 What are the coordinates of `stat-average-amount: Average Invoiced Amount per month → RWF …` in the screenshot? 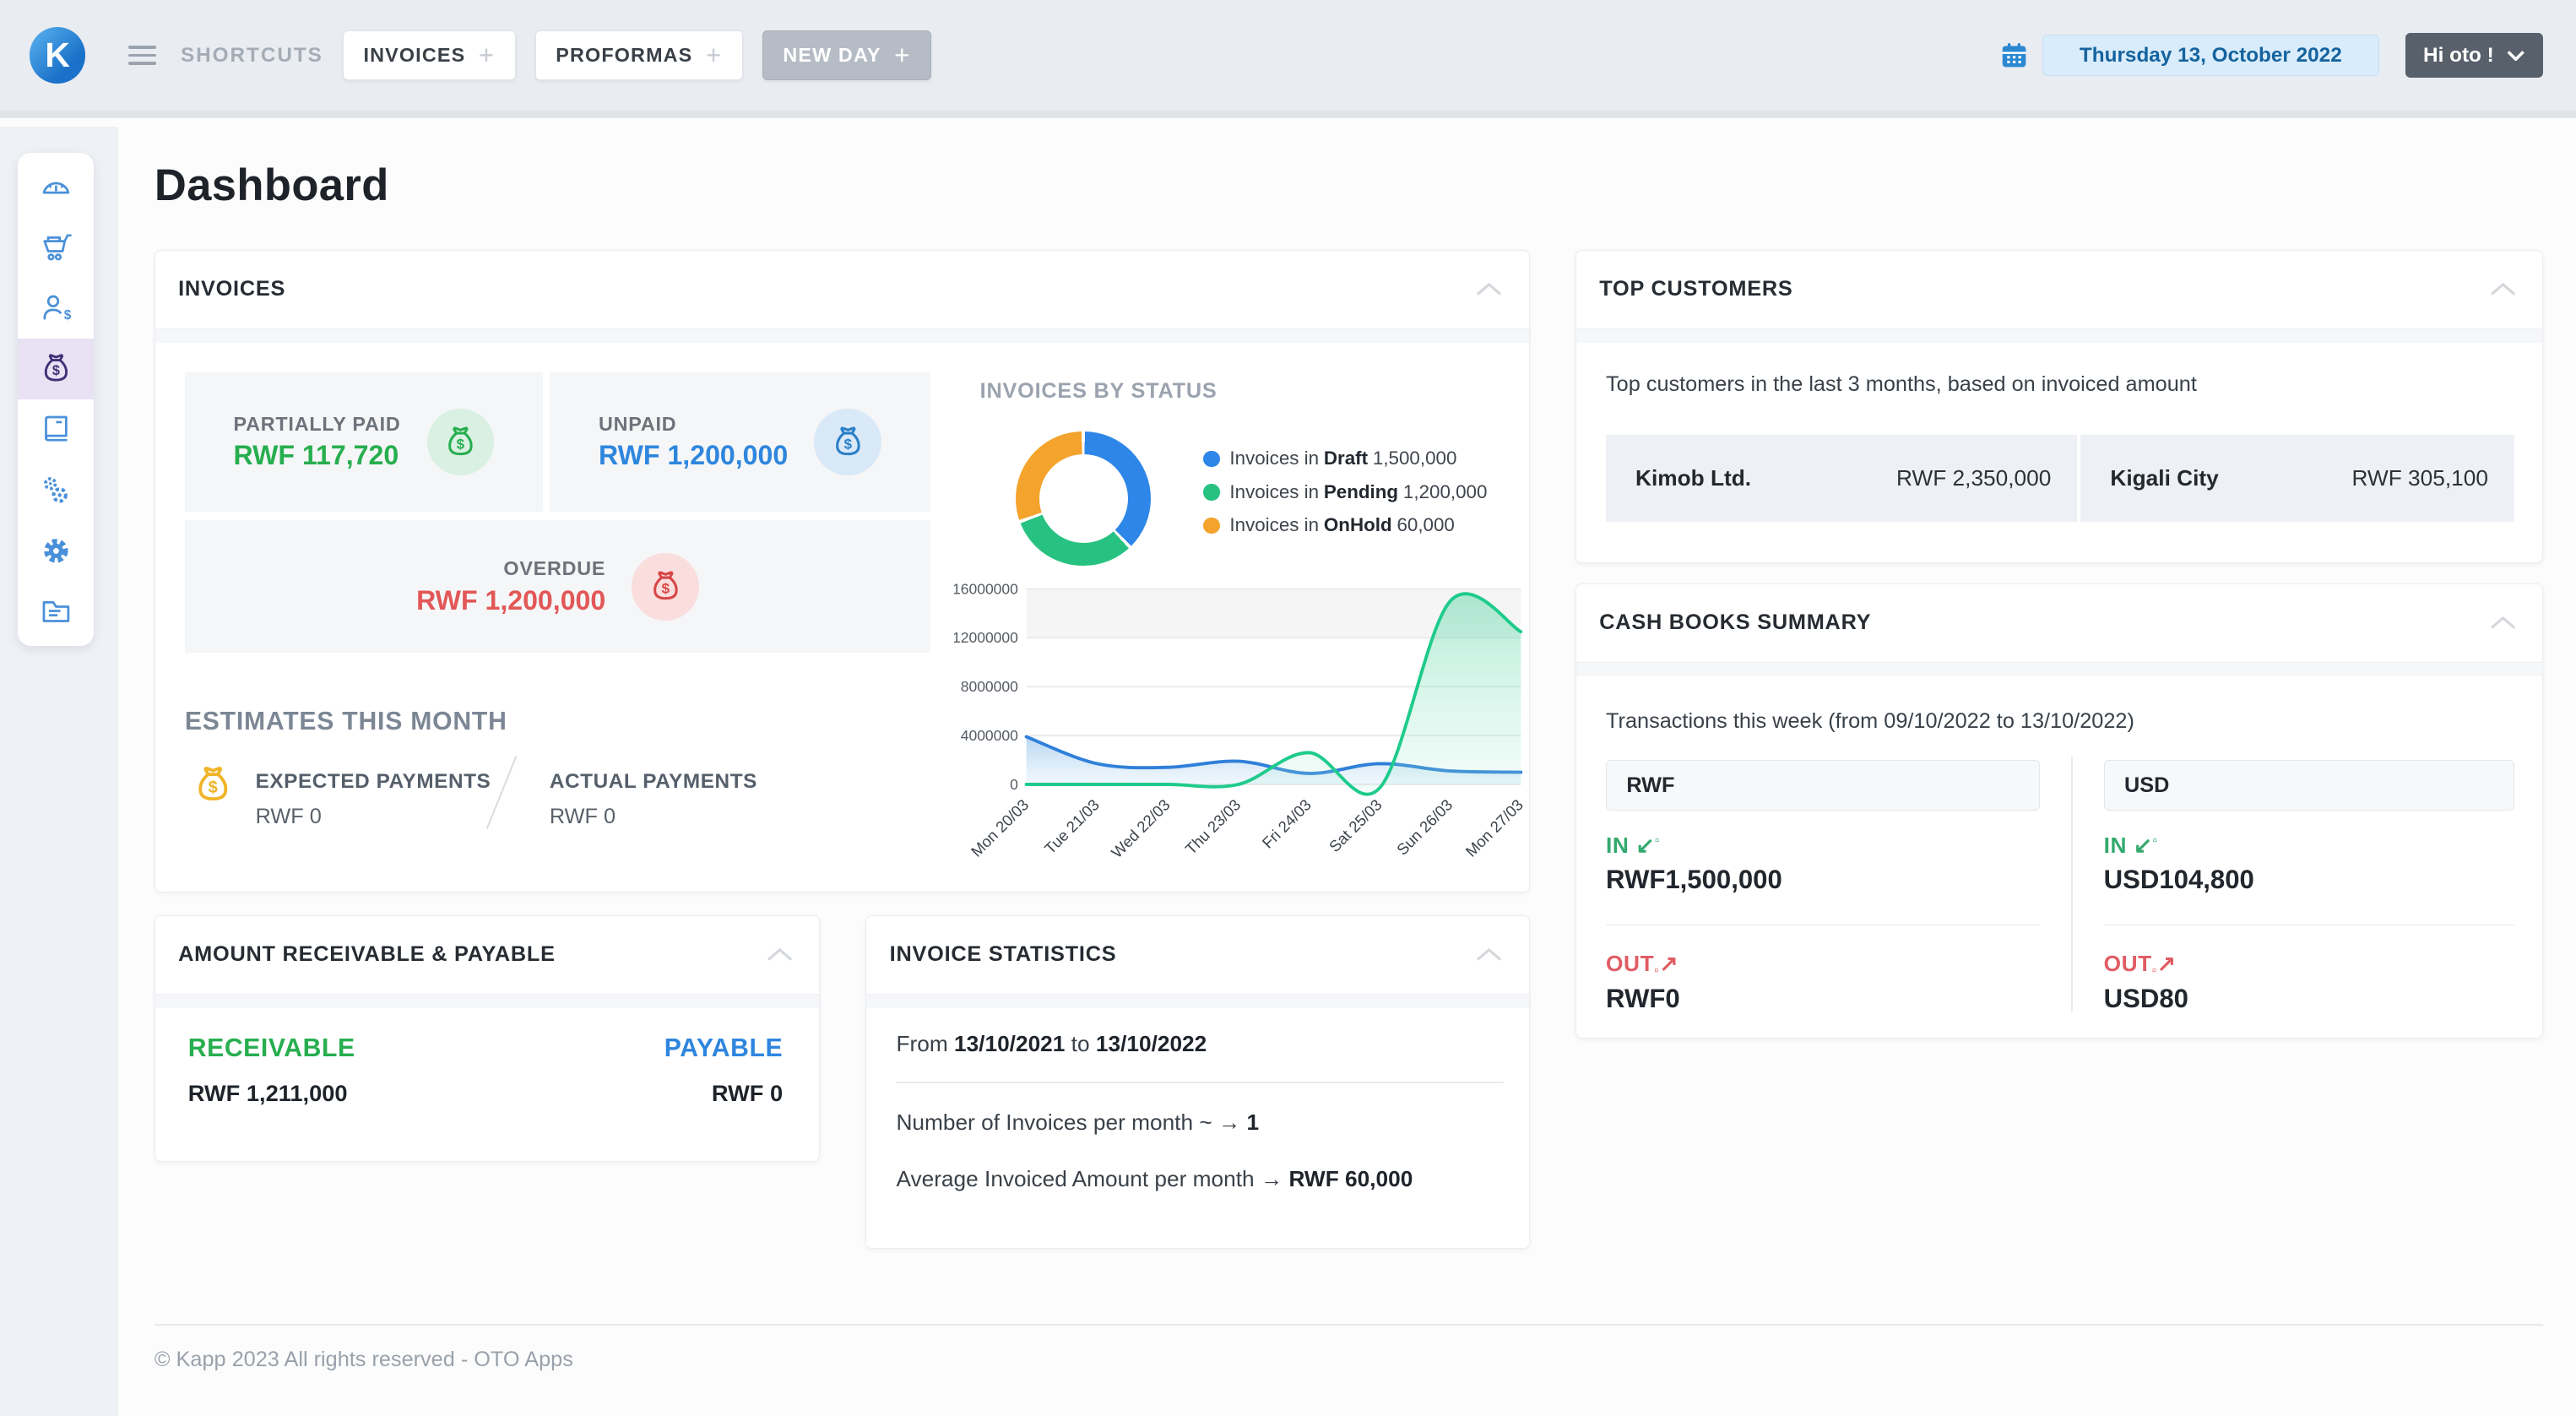 It's located at (1155, 1178).